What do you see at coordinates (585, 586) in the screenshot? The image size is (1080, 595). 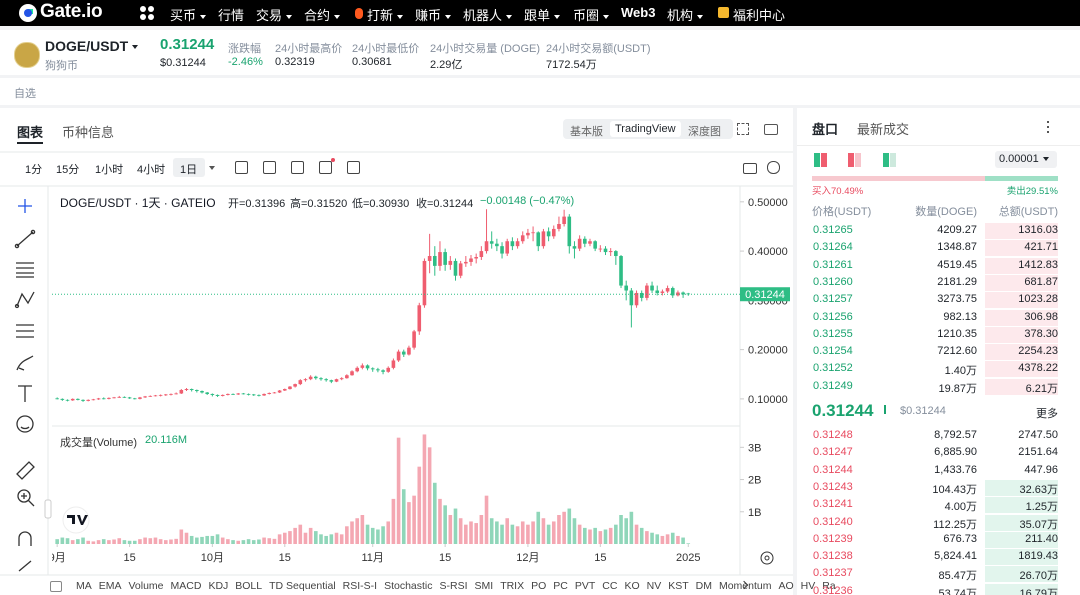 I see `indicator: PVT` at bounding box center [585, 586].